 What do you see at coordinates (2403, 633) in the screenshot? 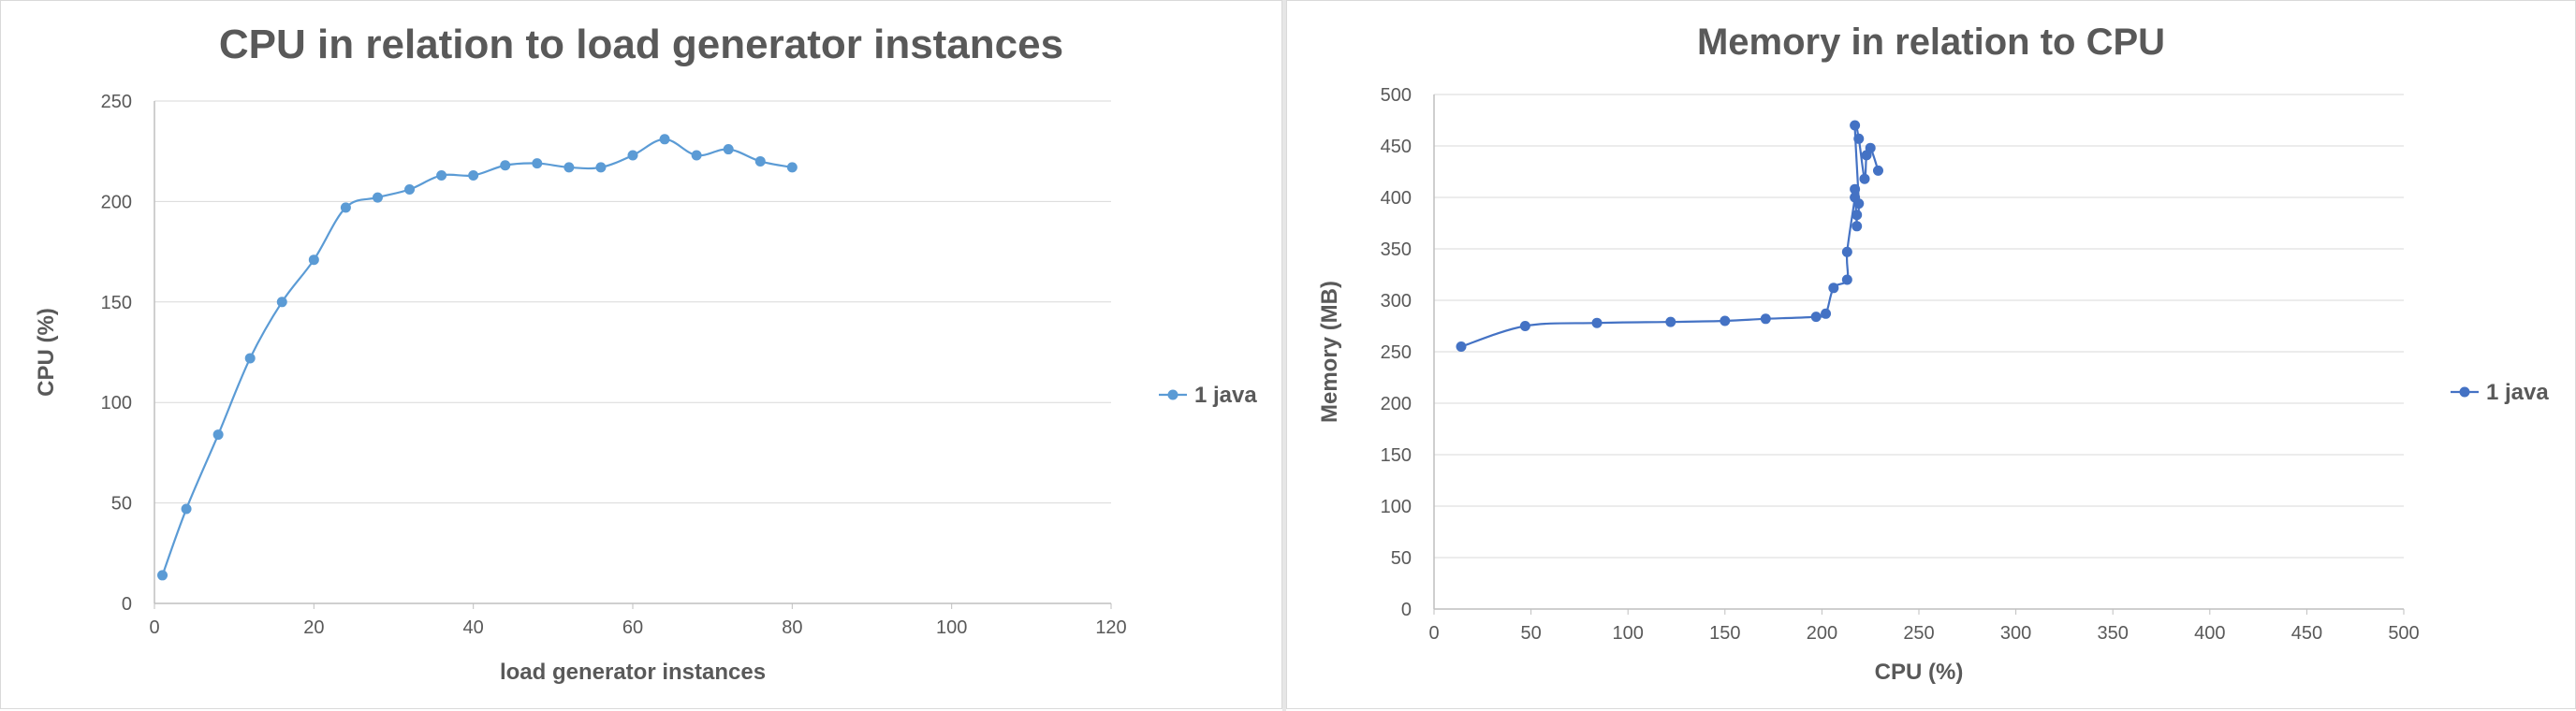
I see `x-tick-label: 500` at bounding box center [2403, 633].